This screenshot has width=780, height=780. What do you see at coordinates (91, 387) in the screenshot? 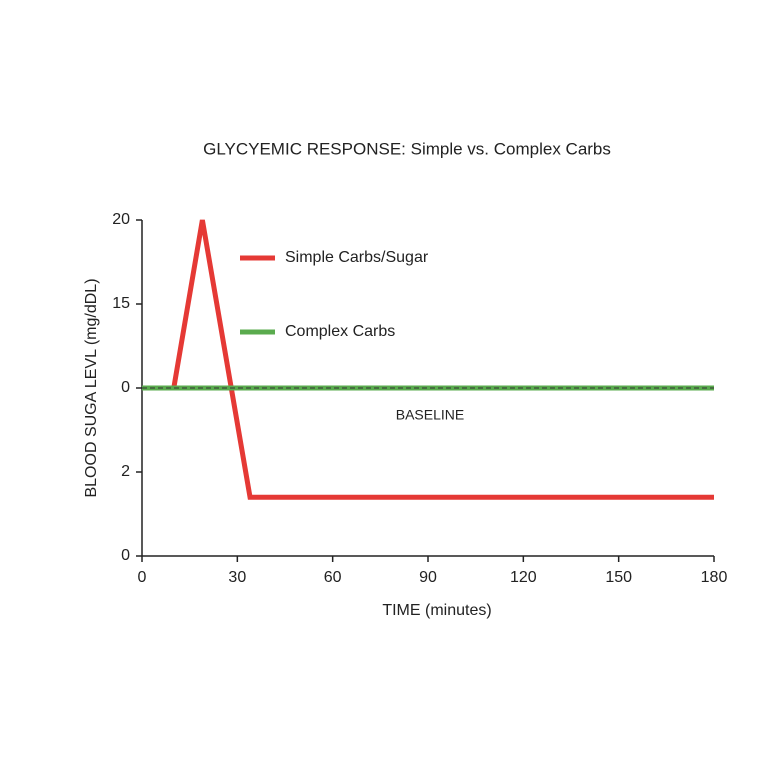
I see `y-axis-label: BLOOD SUGA LEVL (mg/dDL)` at bounding box center [91, 387].